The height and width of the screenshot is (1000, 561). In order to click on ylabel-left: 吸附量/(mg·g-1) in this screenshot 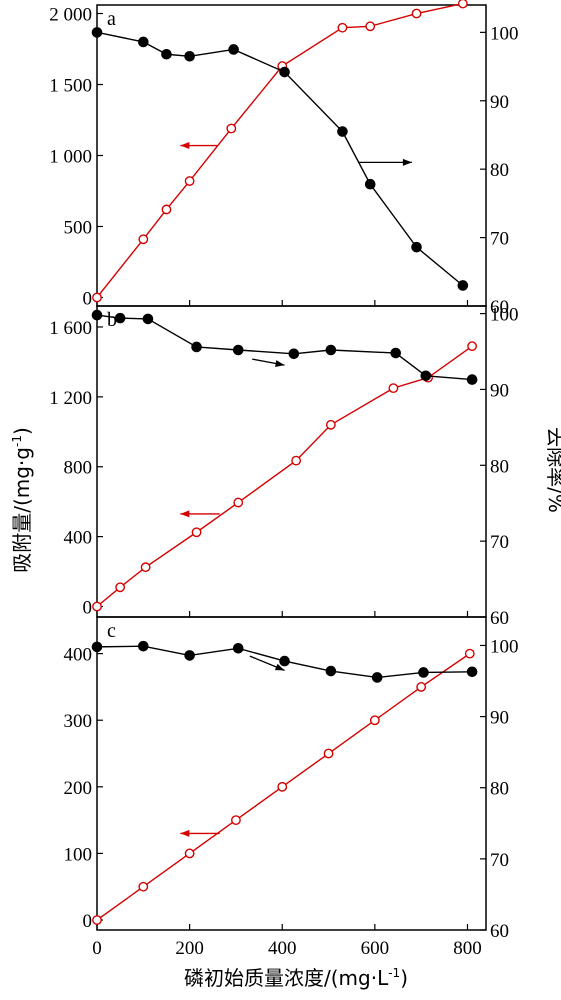, I will do `click(22, 500)`.